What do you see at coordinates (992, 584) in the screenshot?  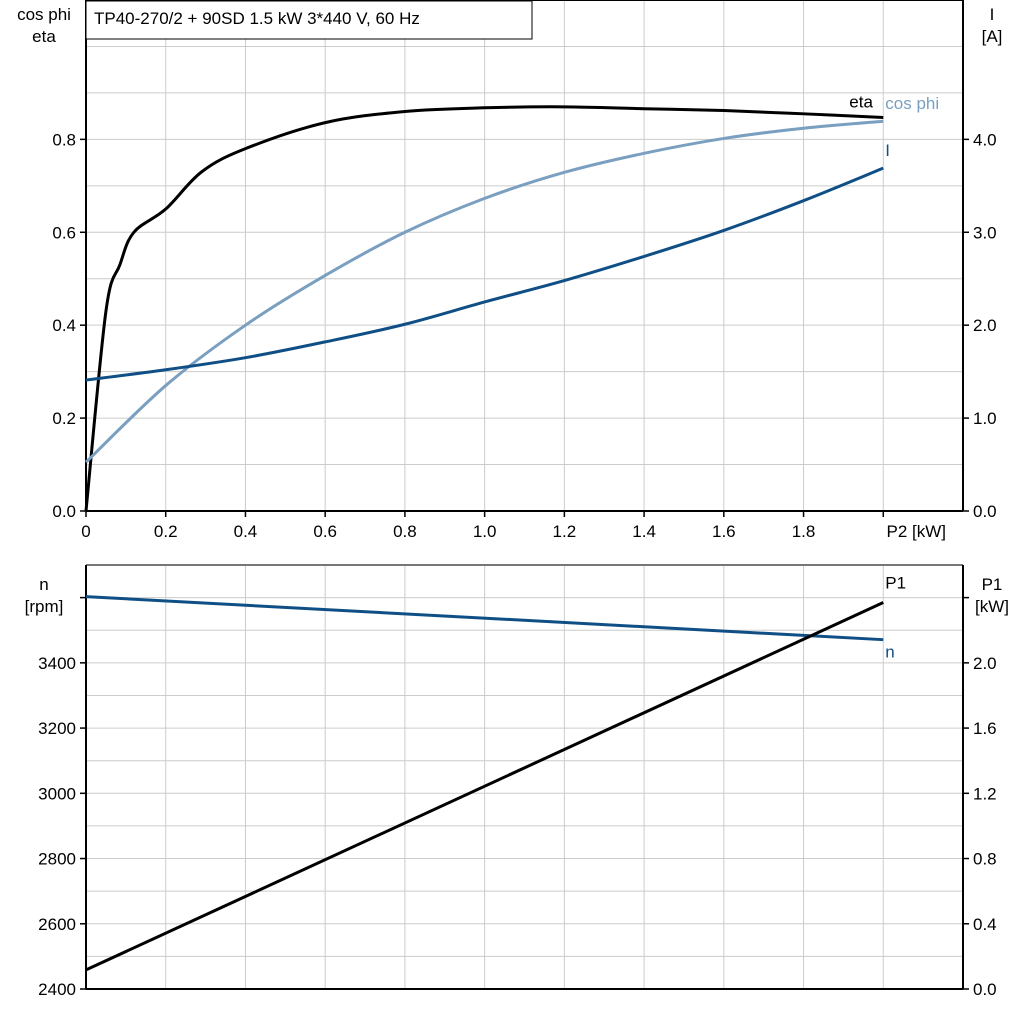 I see `y-right-axis-label: P1` at bounding box center [992, 584].